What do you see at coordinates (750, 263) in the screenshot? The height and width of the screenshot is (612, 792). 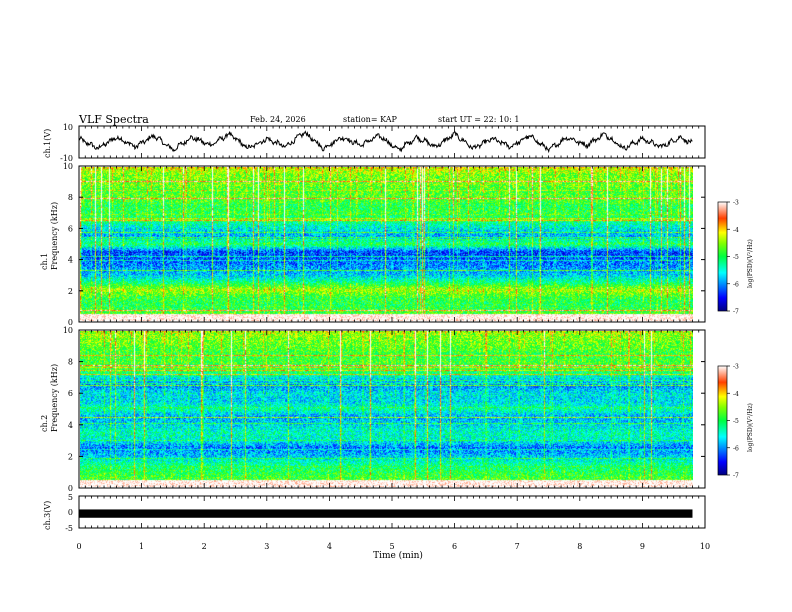 I see `ch1-colorbar-label: log(PSD)(V²/Hz)` at bounding box center [750, 263].